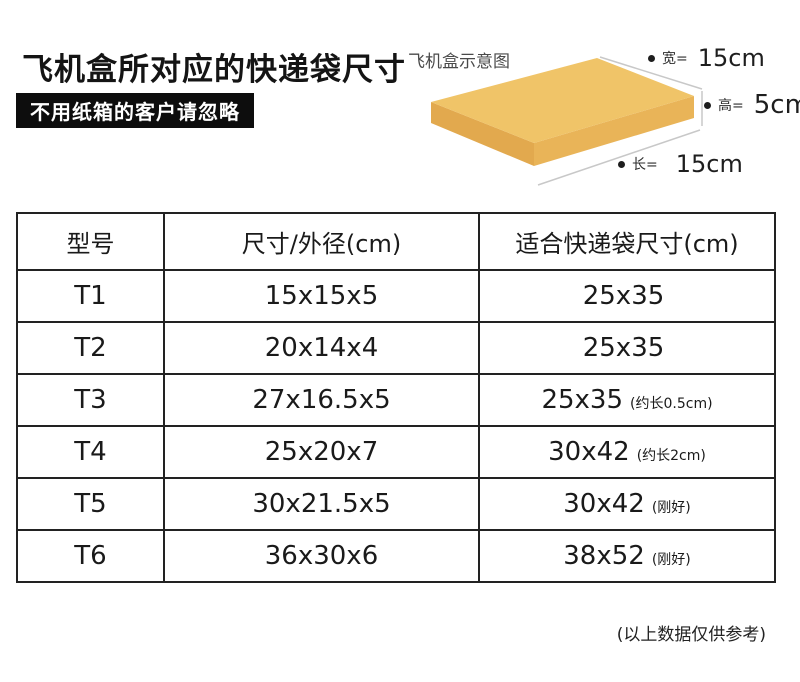 This screenshot has width=800, height=682. What do you see at coordinates (604, 556) in the screenshot?
I see `bag-size: 38x52` at bounding box center [604, 556].